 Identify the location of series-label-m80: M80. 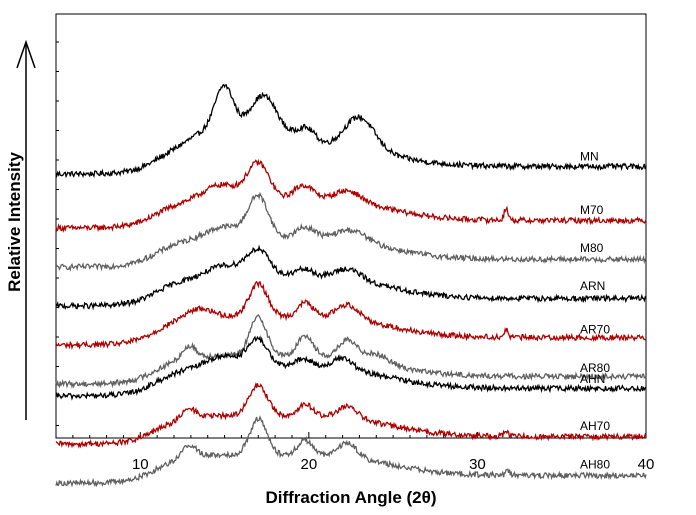
(592, 248).